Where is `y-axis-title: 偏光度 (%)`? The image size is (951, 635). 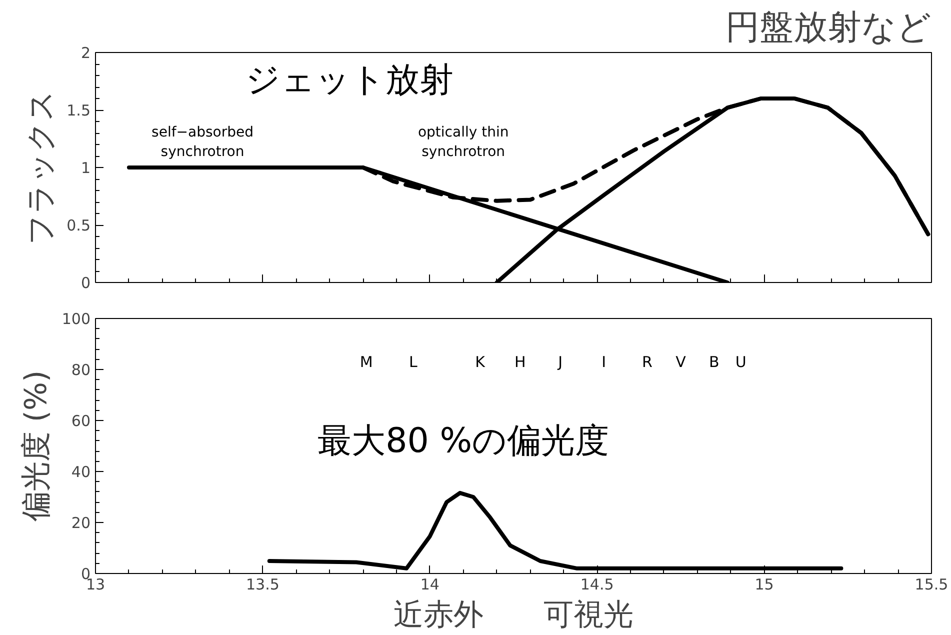 y-axis-title: 偏光度 (%) is located at coordinates (36, 446).